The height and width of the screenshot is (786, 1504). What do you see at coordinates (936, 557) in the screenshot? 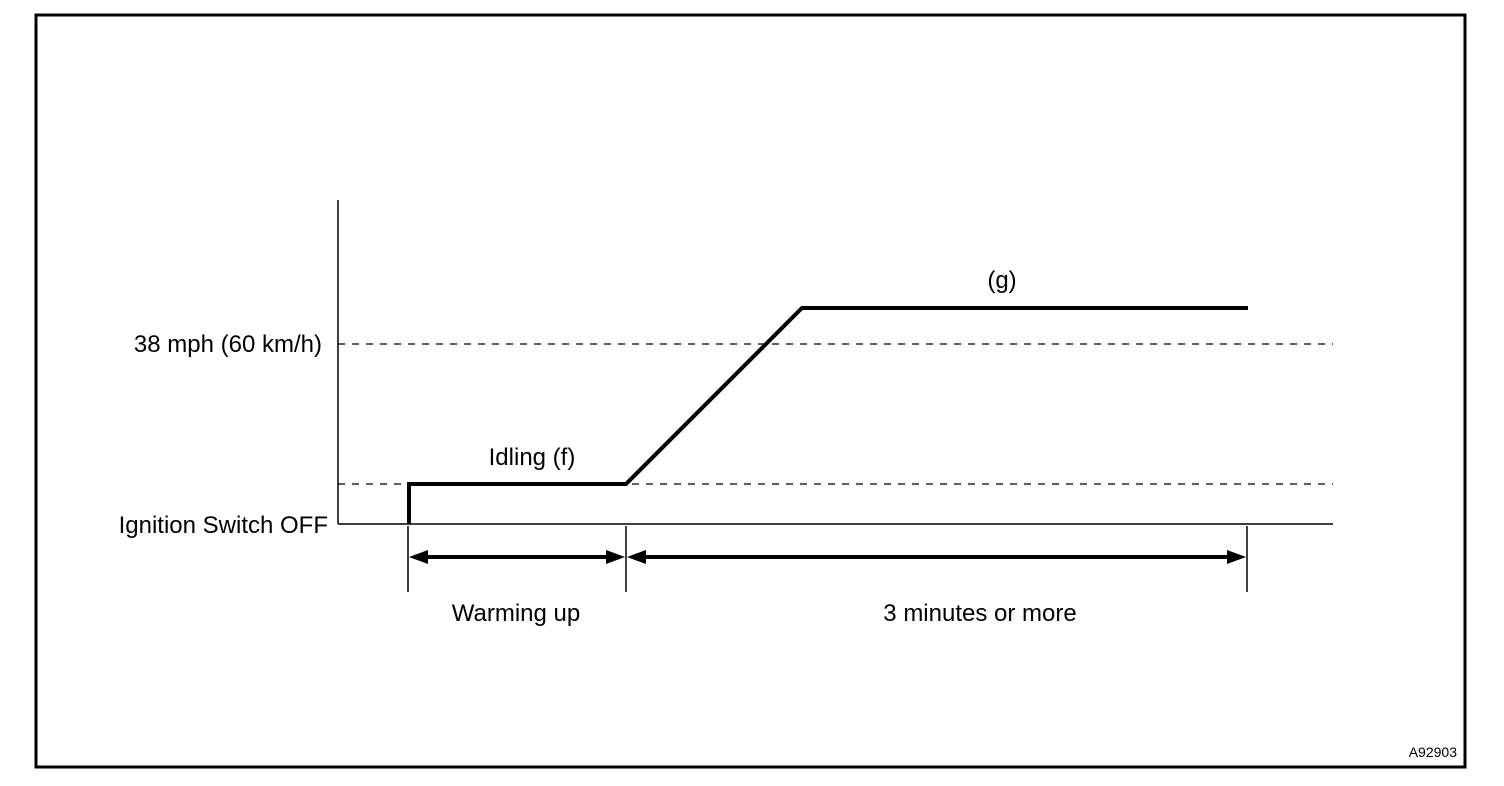
I see `drive-duration-arrow` at bounding box center [936, 557].